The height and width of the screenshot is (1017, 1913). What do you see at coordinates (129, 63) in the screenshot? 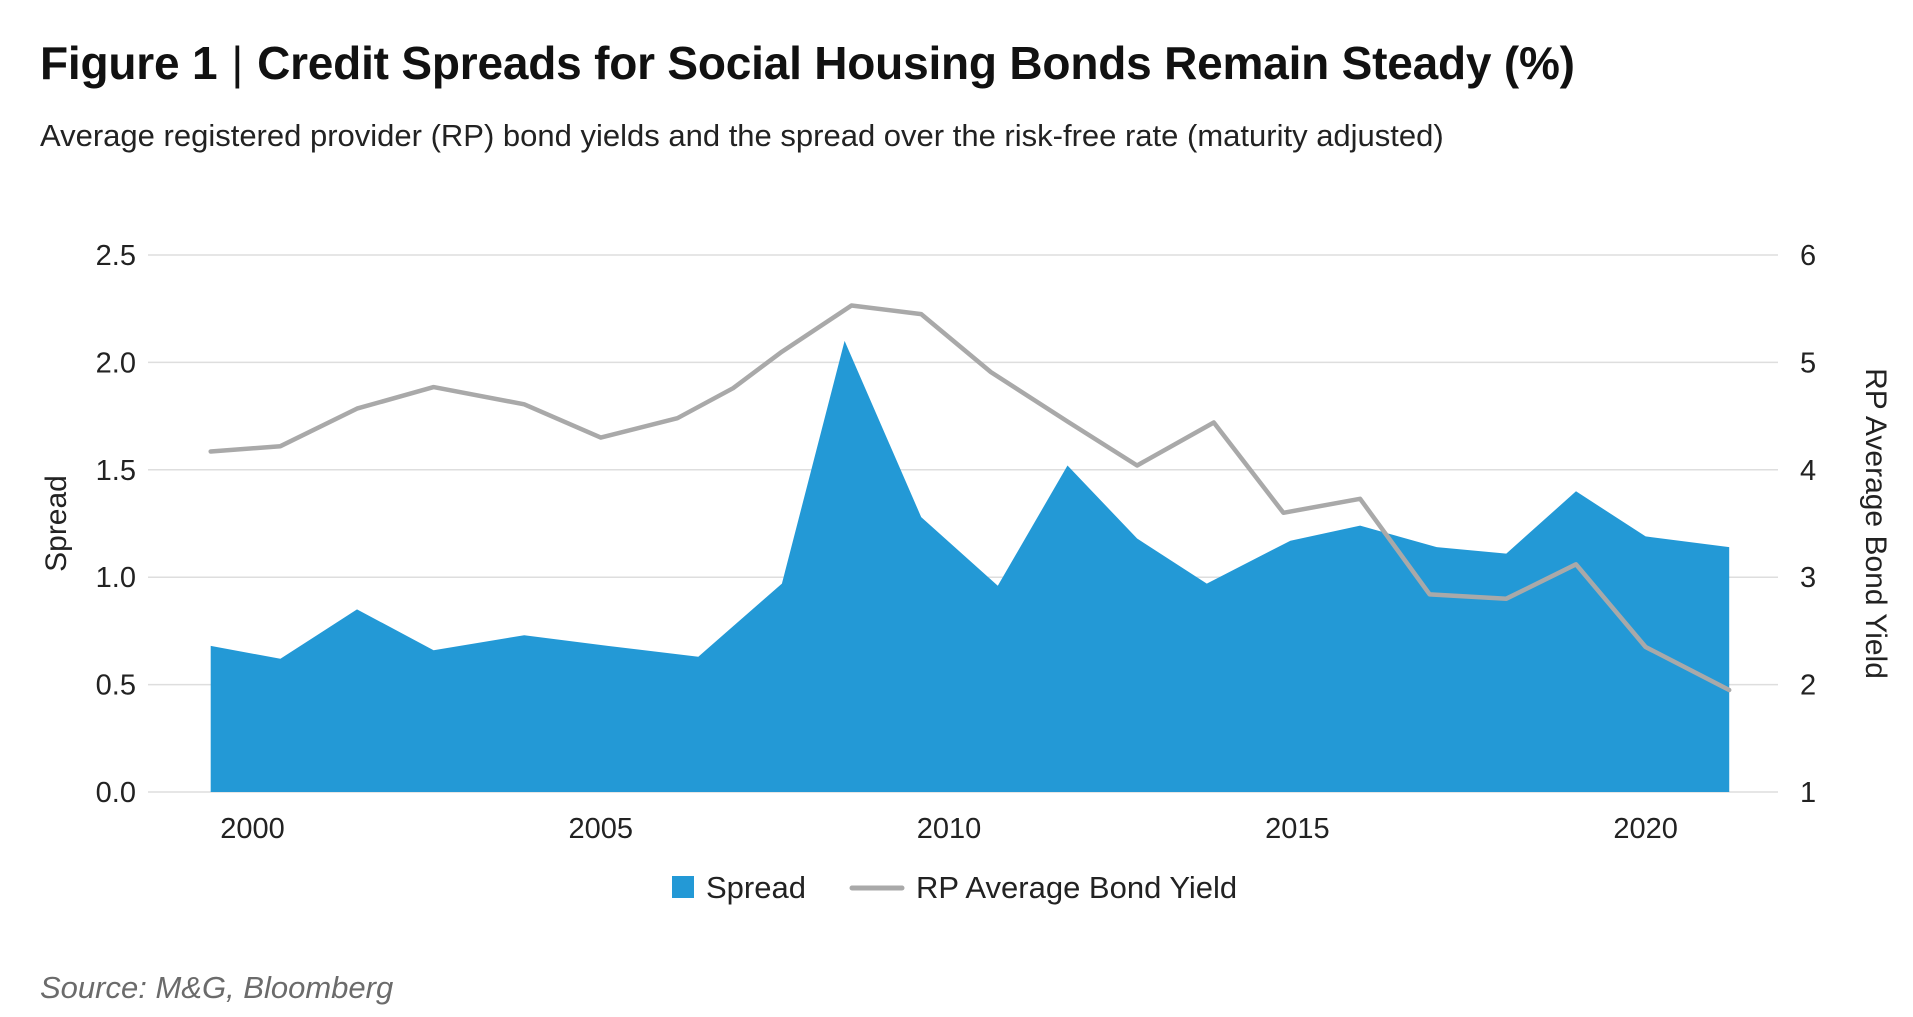
I see `figure-label: Figure 1` at bounding box center [129, 63].